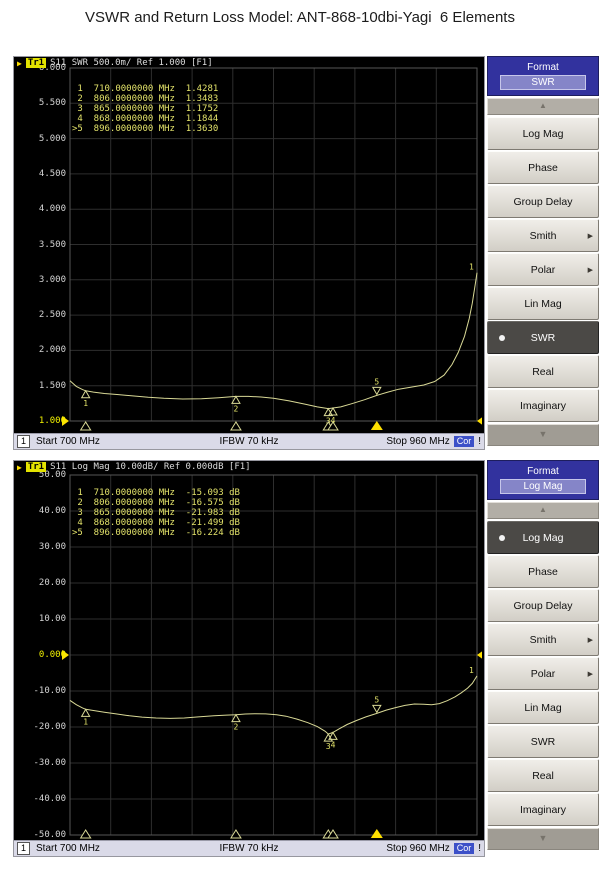  Describe the element at coordinates (49, 727) in the screenshot. I see `y-axis-tick: -20.00` at that location.